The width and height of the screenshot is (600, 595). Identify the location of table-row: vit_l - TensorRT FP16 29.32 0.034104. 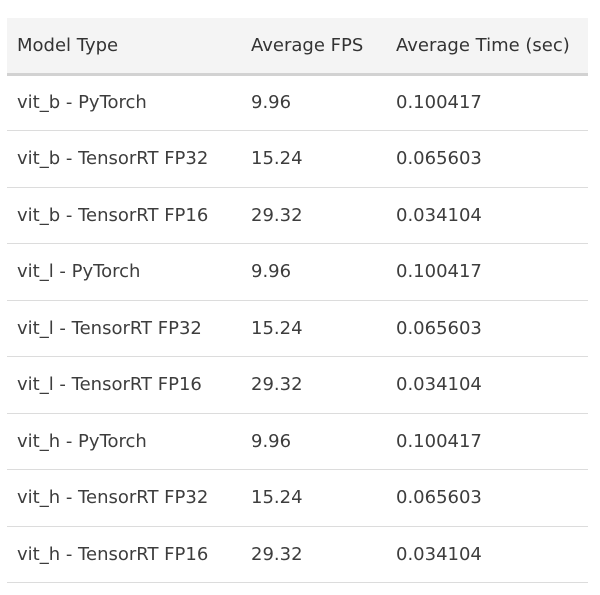
(297, 385).